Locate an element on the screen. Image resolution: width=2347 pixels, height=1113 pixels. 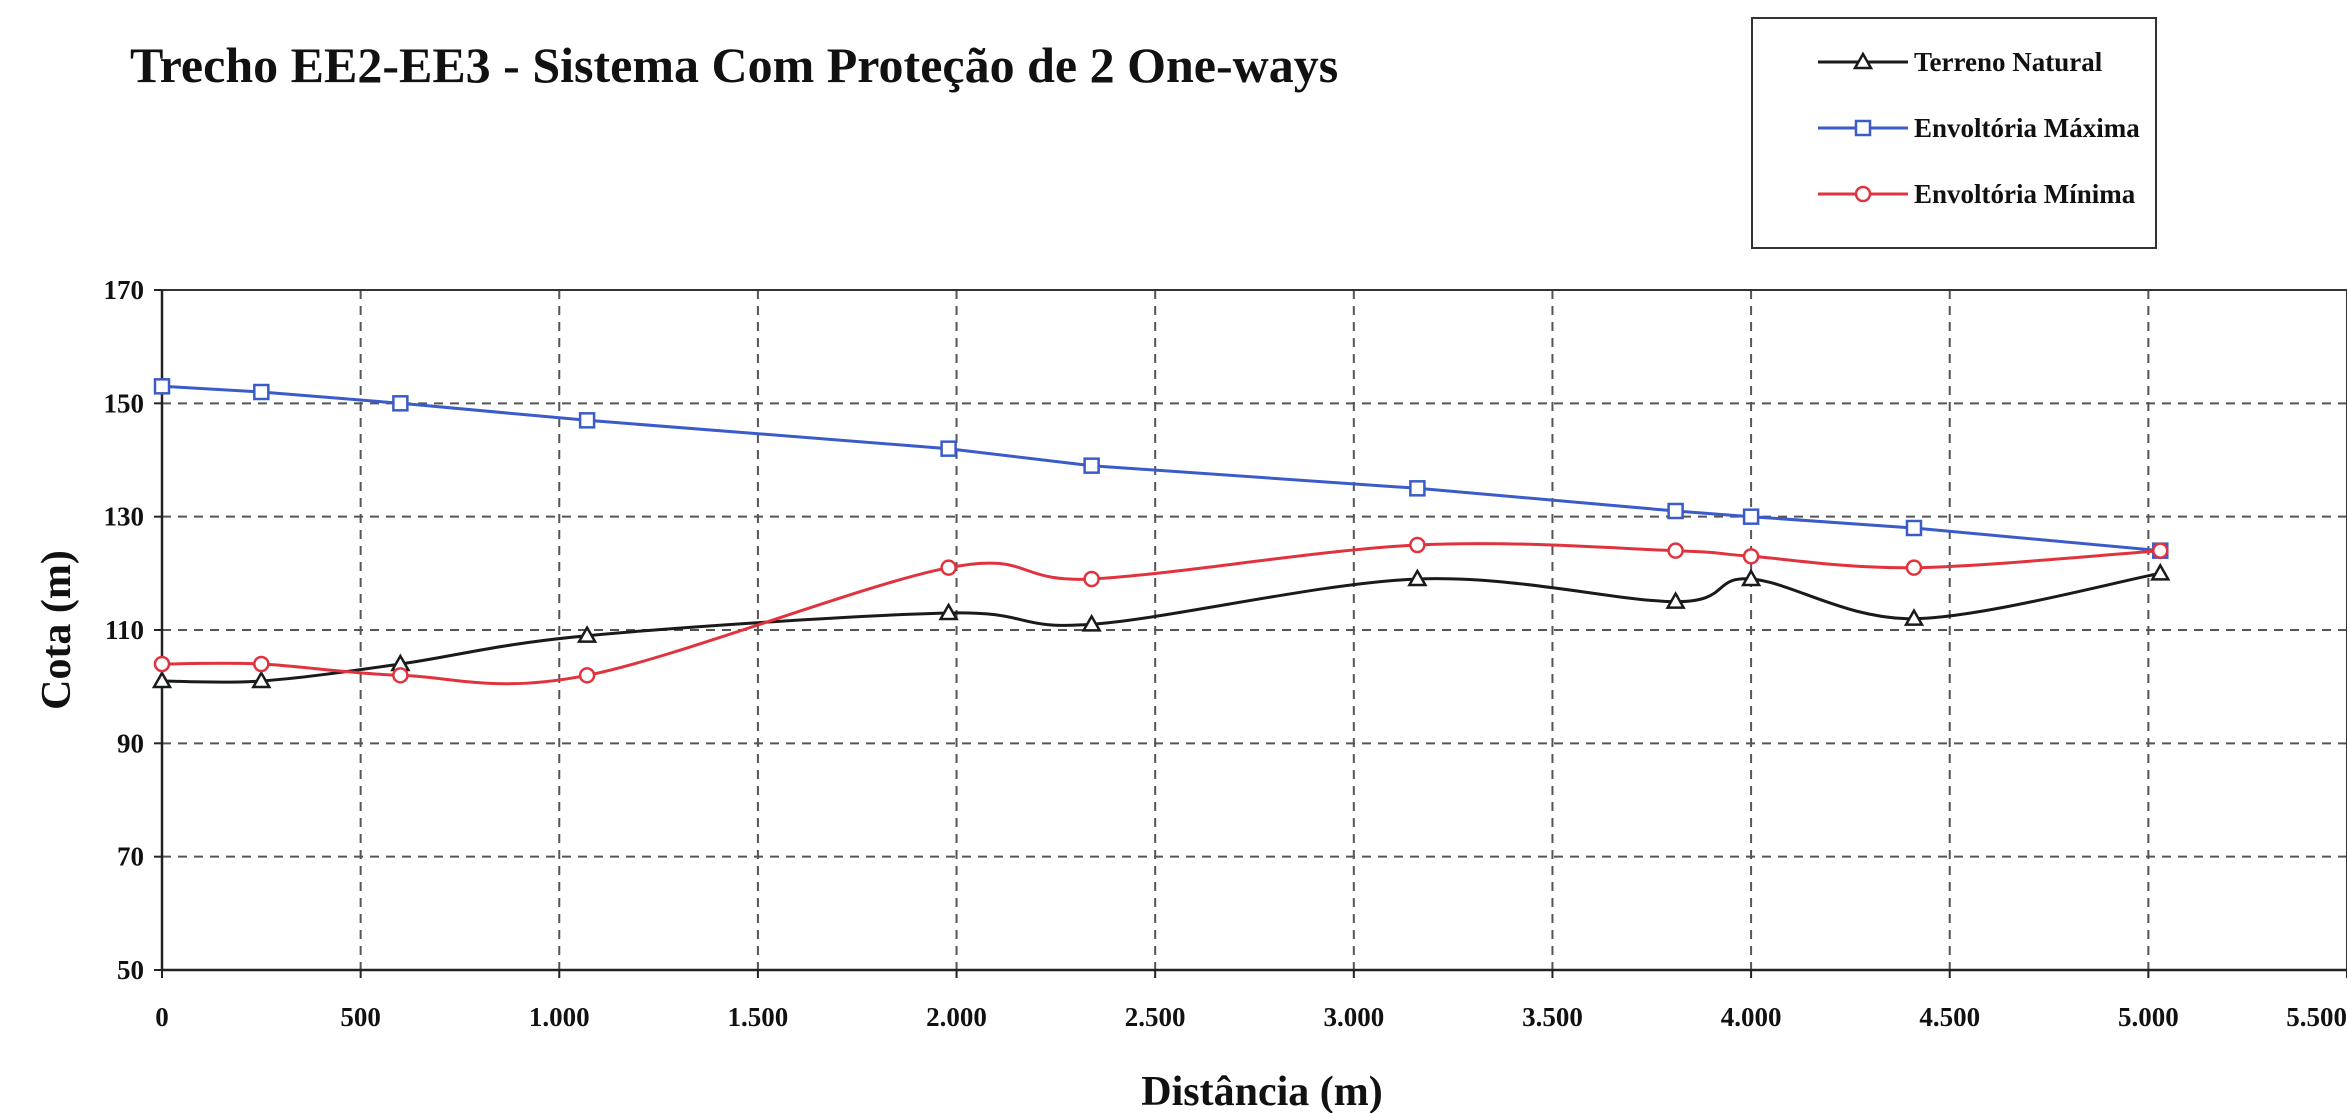
y-tick-label: 150 is located at coordinates (124, 403).